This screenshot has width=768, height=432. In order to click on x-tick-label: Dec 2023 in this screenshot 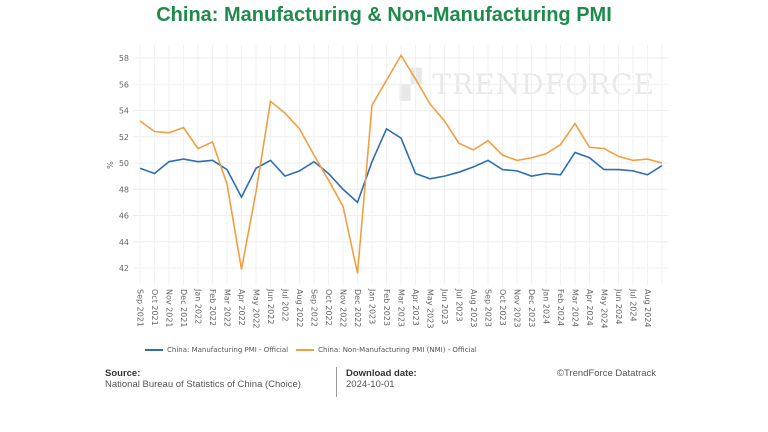, I will do `click(531, 308)`.